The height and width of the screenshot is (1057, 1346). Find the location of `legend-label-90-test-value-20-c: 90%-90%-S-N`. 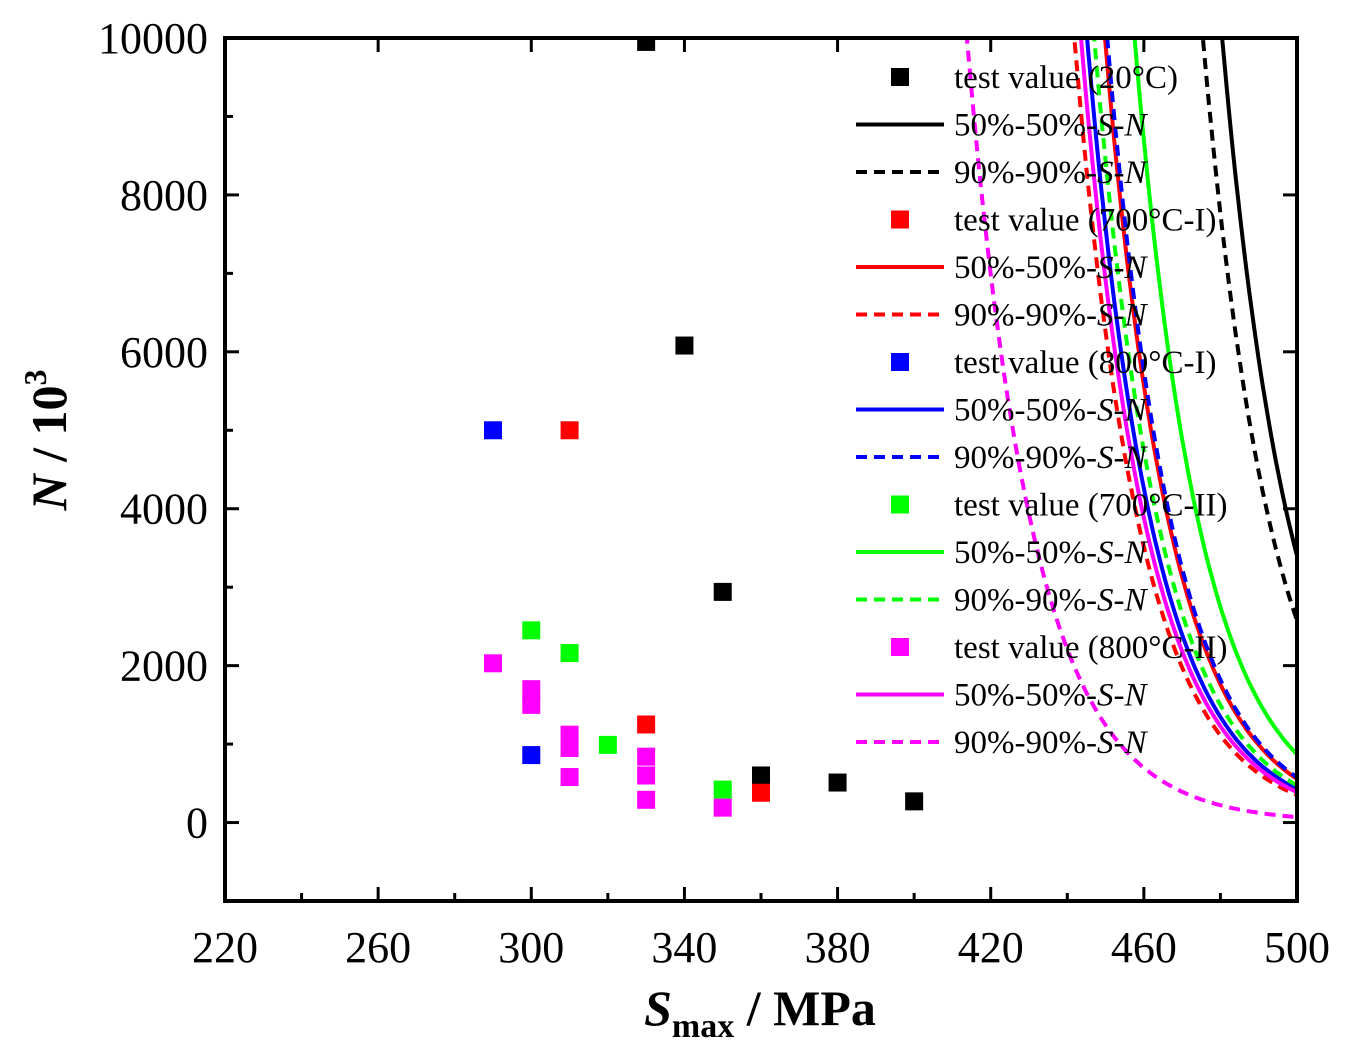

legend-label-90-test-value-20-c: 90%-90%-S-N is located at coordinates (1051, 173).